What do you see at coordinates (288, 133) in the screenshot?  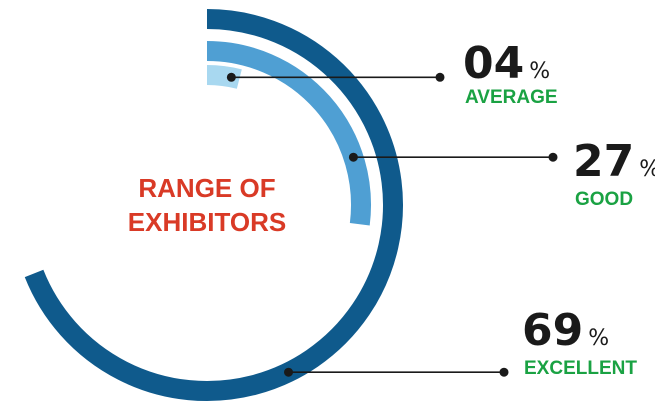 I see `arc-good` at bounding box center [288, 133].